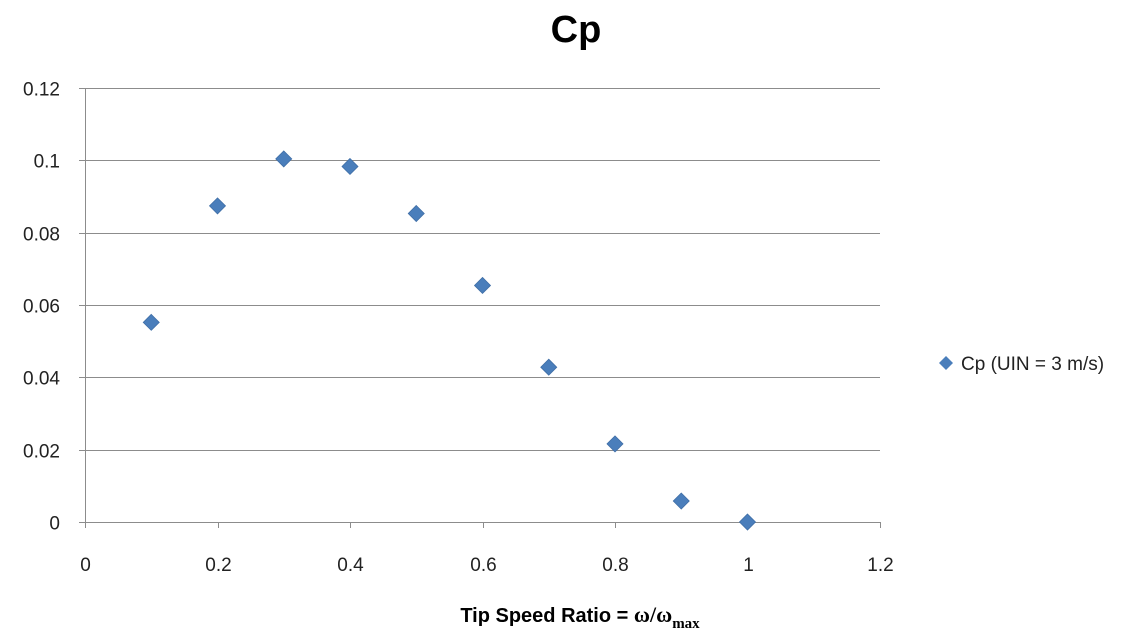  What do you see at coordinates (686, 624) in the screenshot?
I see `x-axis-label-subscript: max` at bounding box center [686, 624].